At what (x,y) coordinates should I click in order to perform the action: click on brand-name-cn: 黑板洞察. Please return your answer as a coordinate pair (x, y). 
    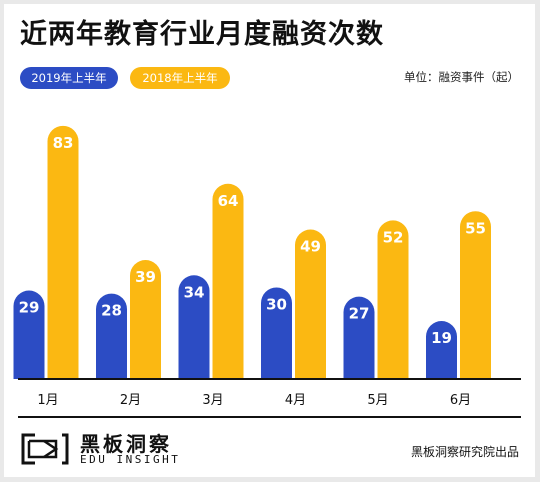
    Looking at the image, I should click on (126, 444).